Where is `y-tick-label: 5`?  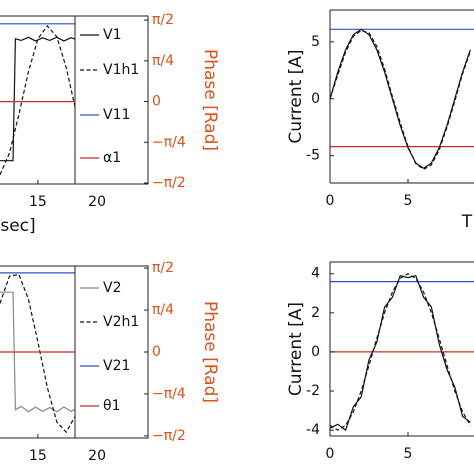 y-tick-label: 5 is located at coordinates (315, 42).